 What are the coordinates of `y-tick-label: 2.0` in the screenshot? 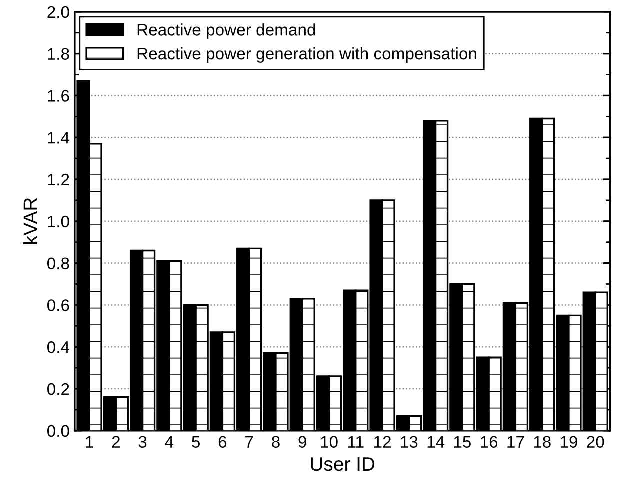 It's located at (59, 12).